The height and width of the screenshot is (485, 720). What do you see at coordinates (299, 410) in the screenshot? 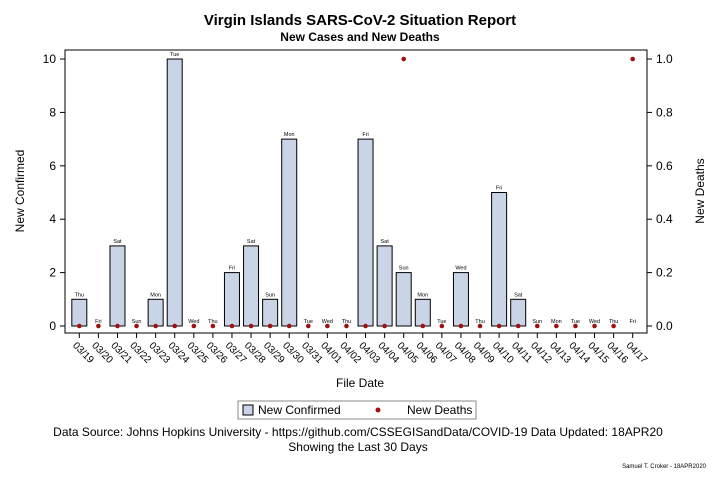
I see `legend-label-confirmed: New Confirmed` at bounding box center [299, 410].